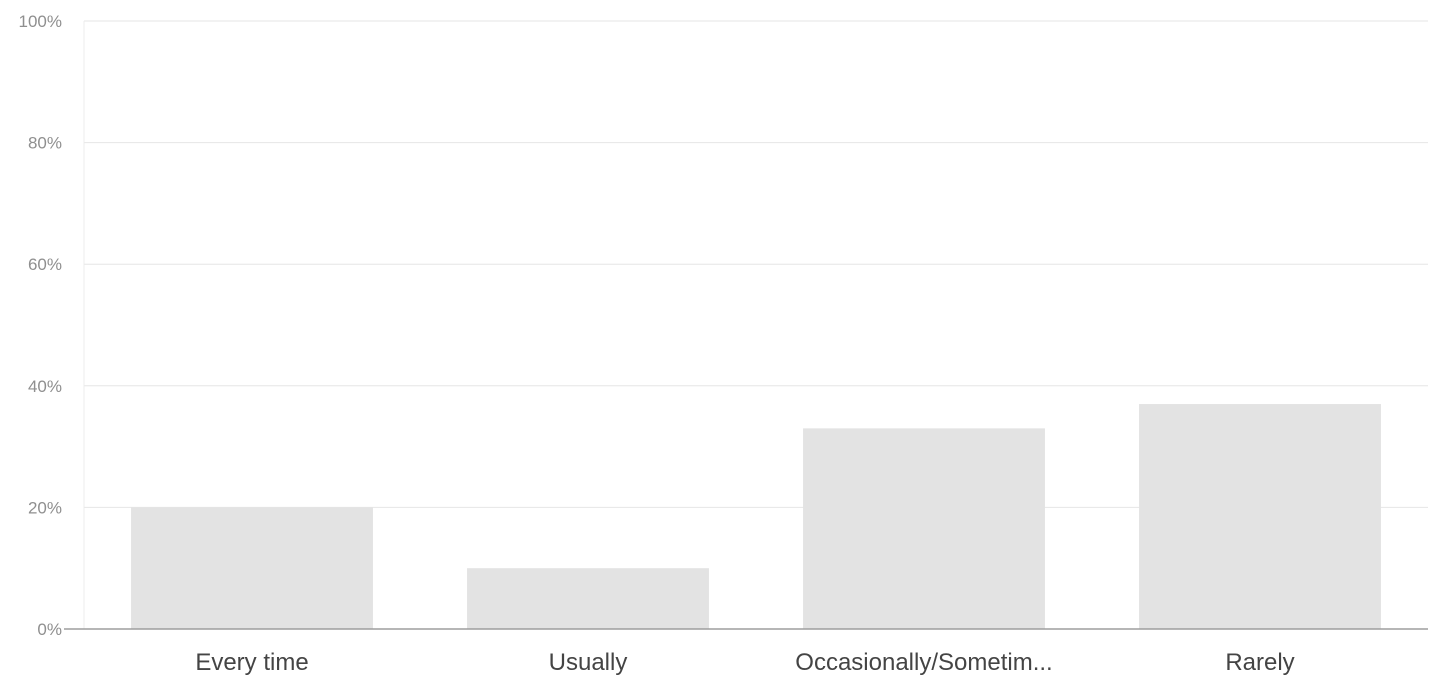  What do you see at coordinates (49, 629) in the screenshot?
I see `y-tick-label: 0%` at bounding box center [49, 629].